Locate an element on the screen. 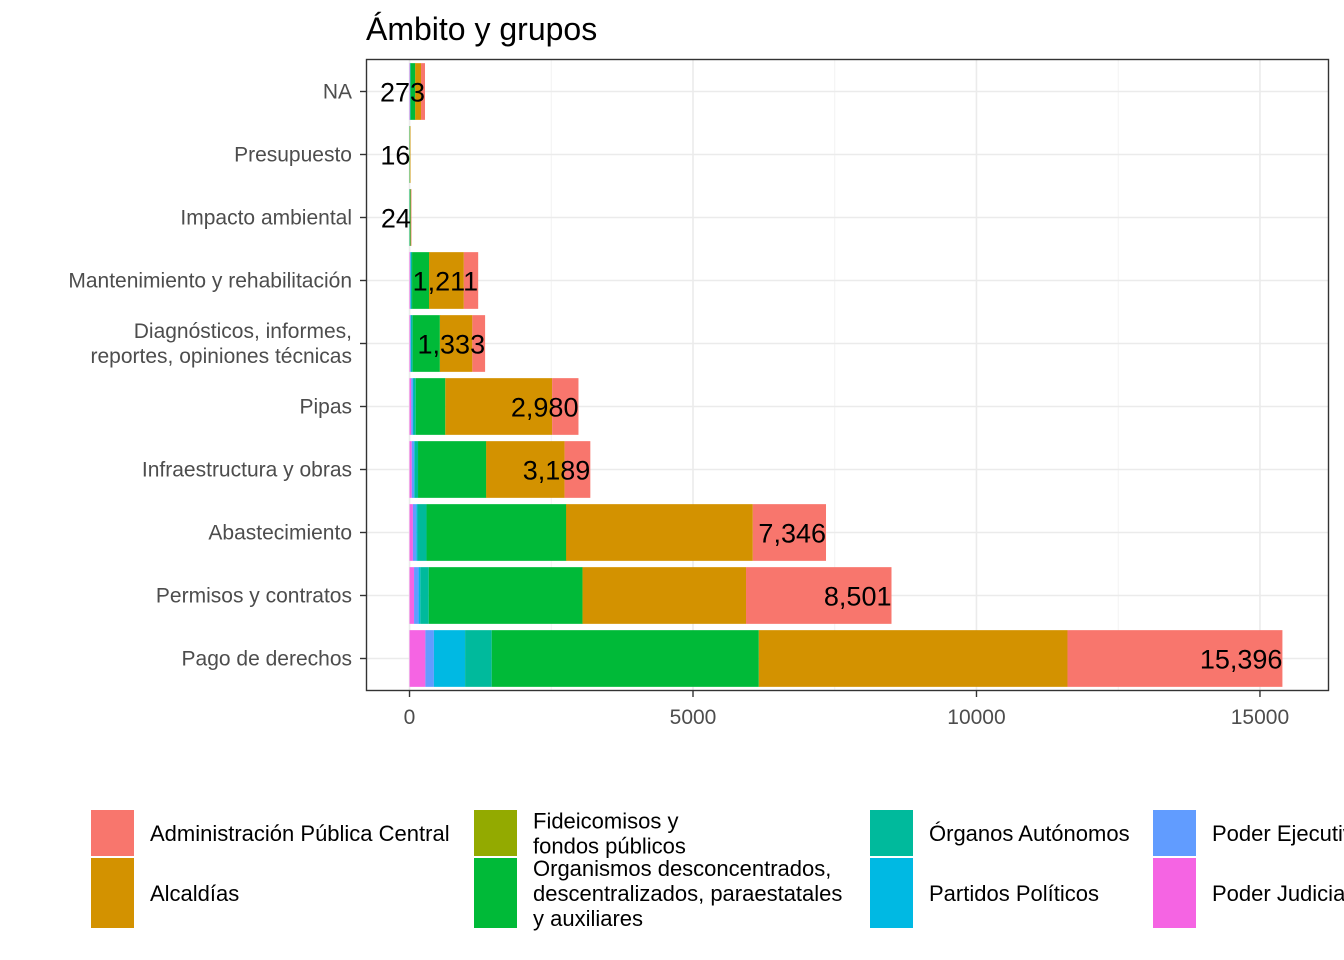  legend-label: Poder Judicial is located at coordinates (1278, 893).